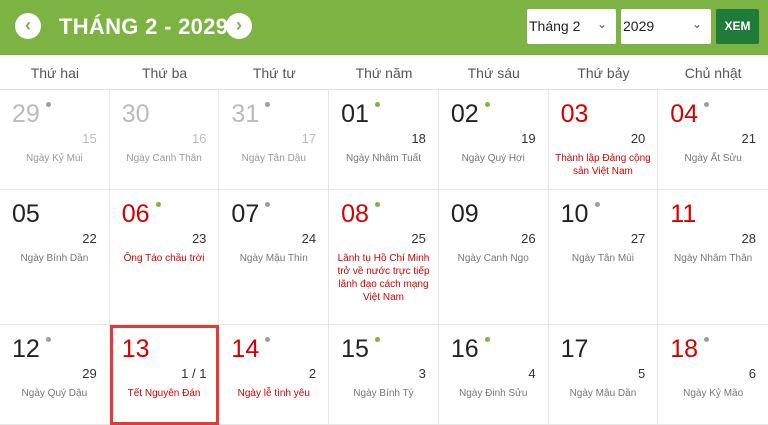  Describe the element at coordinates (418, 138) in the screenshot. I see `lunar-day: 18` at that location.